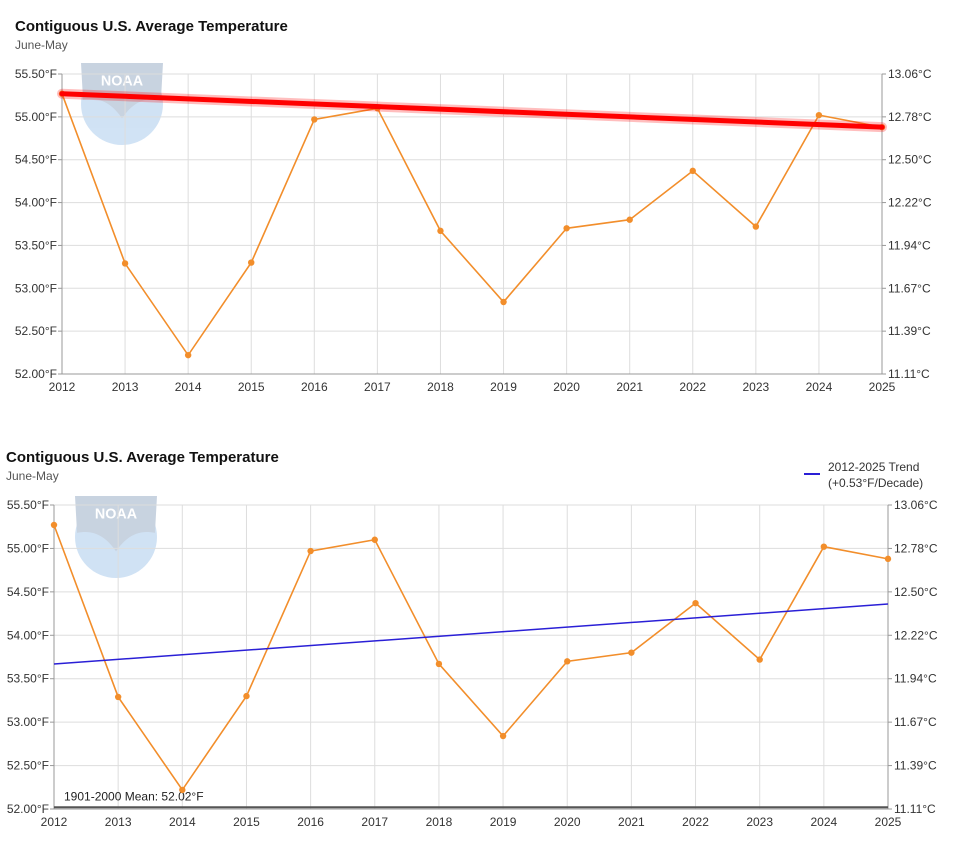 This screenshot has height=854, width=954. Describe the element at coordinates (916, 548) in the screenshot. I see `y-tick-label-right: 12.78°C` at that location.